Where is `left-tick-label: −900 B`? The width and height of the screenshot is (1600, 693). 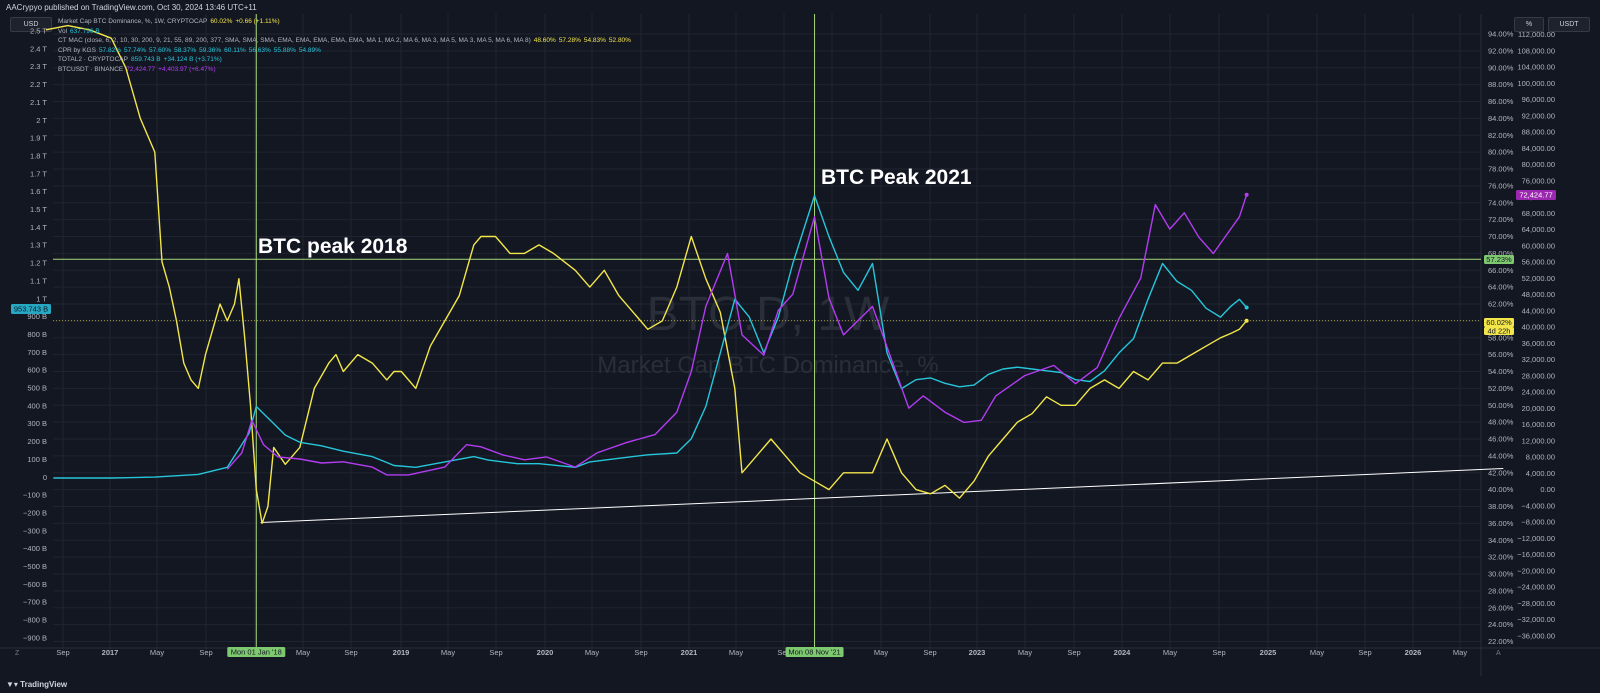 left-tick-label: −900 B is located at coordinates (35, 637).